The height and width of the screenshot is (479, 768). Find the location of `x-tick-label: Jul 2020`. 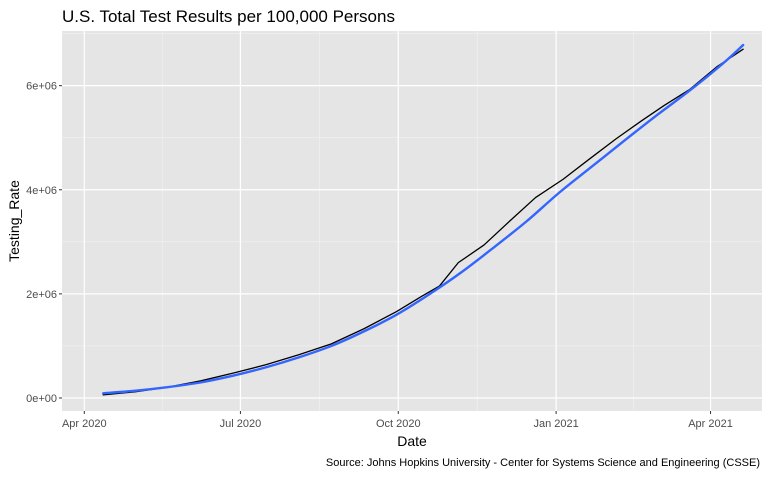

x-tick-label: Jul 2020 is located at coordinates (241, 424).